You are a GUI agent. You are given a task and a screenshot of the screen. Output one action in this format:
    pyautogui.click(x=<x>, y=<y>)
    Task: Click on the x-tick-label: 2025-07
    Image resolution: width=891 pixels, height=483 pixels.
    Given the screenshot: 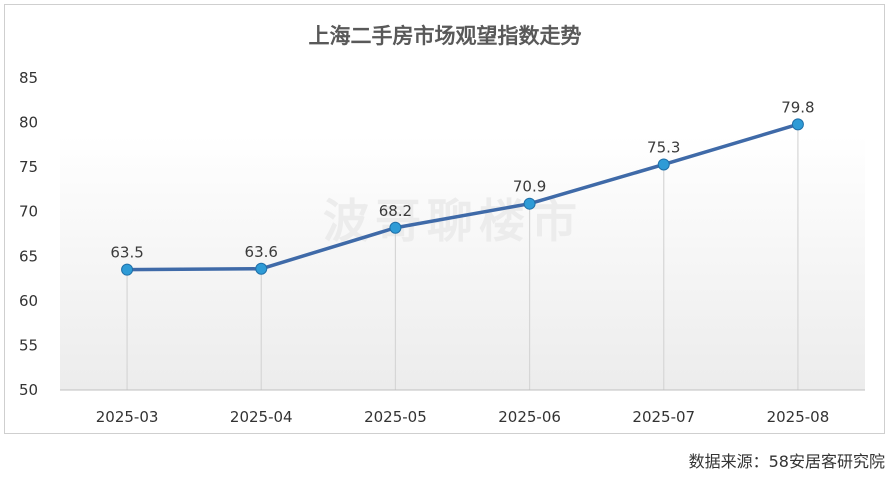 What is the action you would take?
    pyautogui.click(x=663, y=417)
    